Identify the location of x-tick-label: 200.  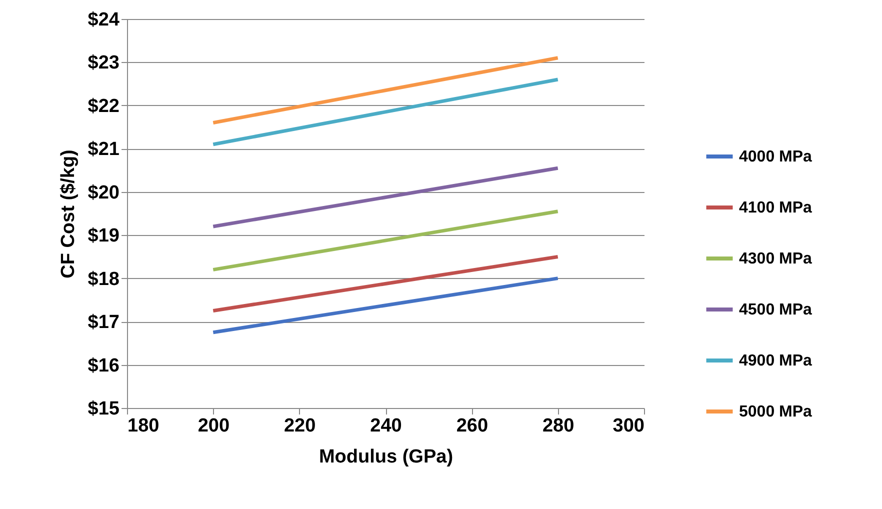
(214, 426).